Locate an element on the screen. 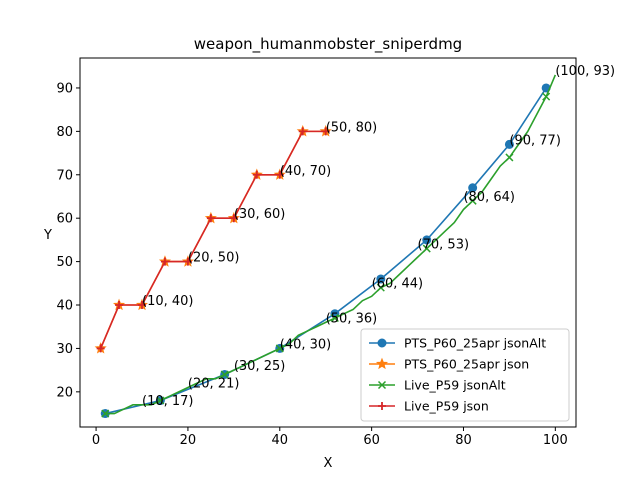 Image resolution: width=640 pixels, height=480 pixels. legend-box is located at coordinates (465, 375).